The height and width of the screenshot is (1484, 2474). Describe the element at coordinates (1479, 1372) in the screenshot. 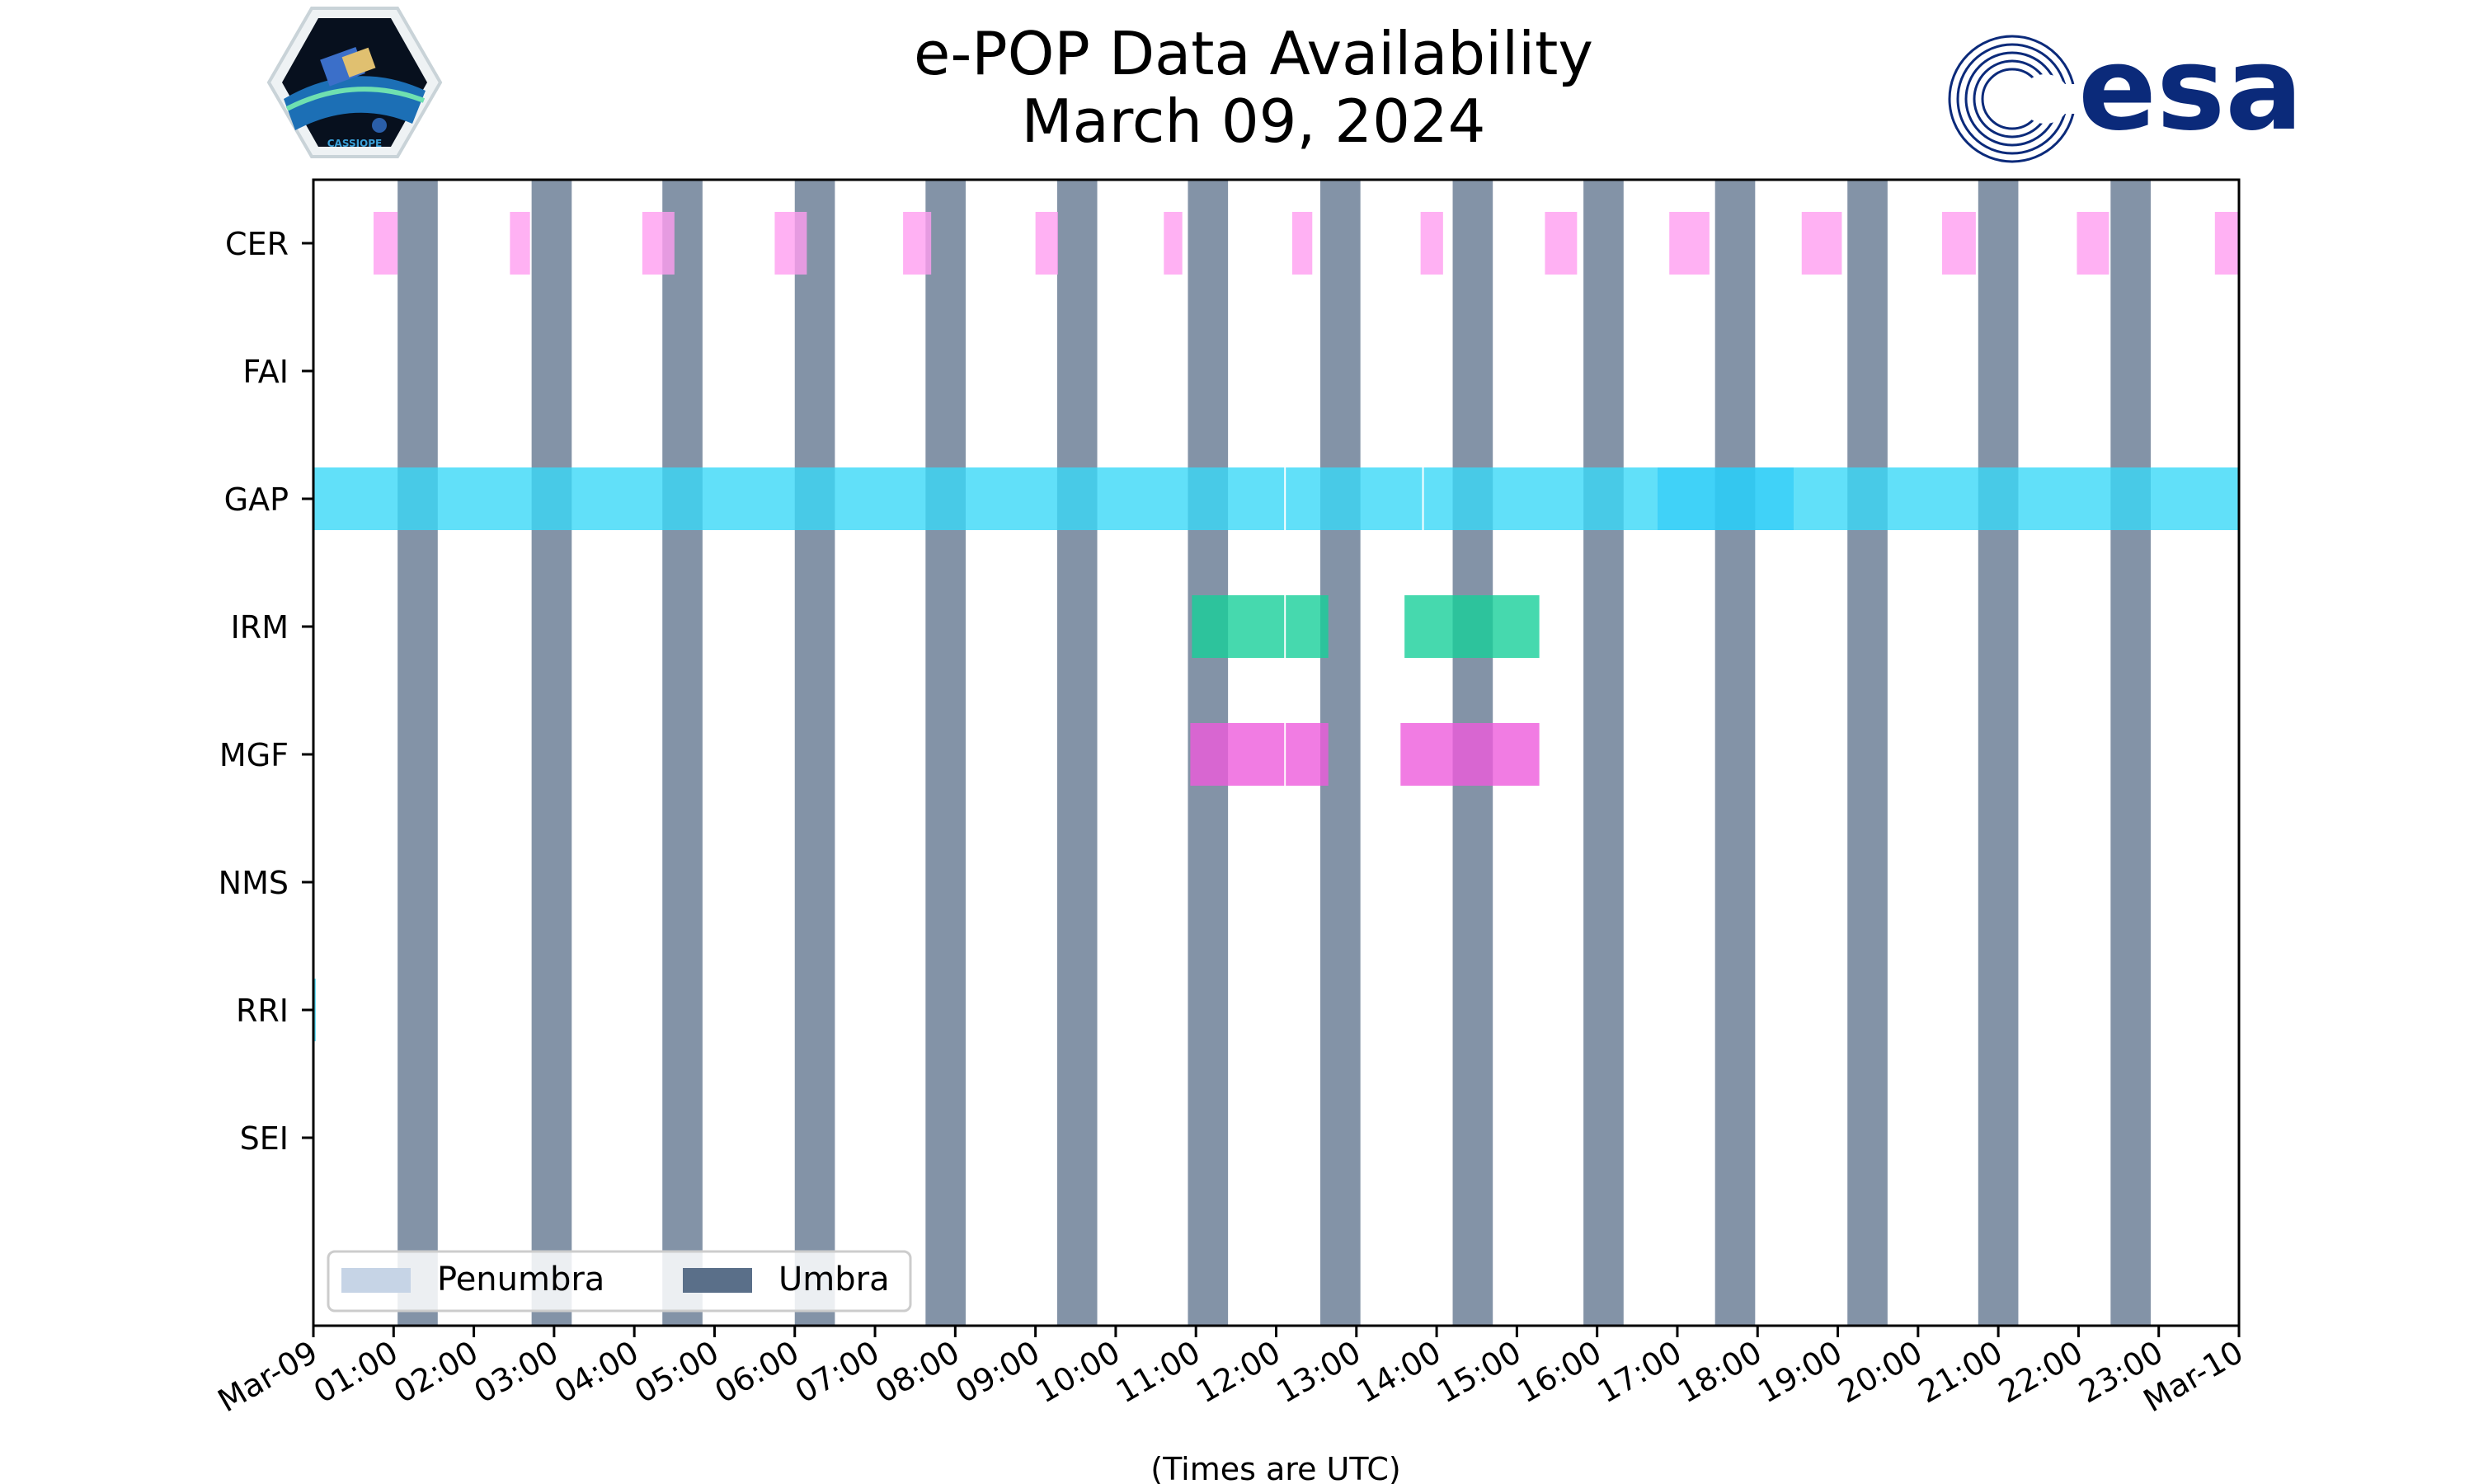

I see `x-tick-label-15: 15:00` at that location.